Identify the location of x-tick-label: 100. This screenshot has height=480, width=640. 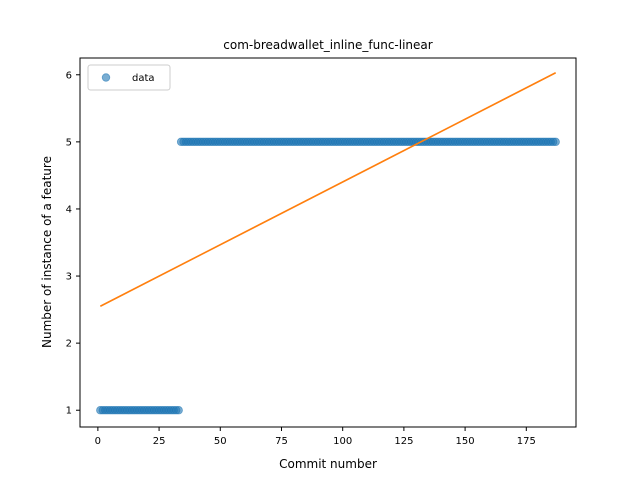
(342, 441).